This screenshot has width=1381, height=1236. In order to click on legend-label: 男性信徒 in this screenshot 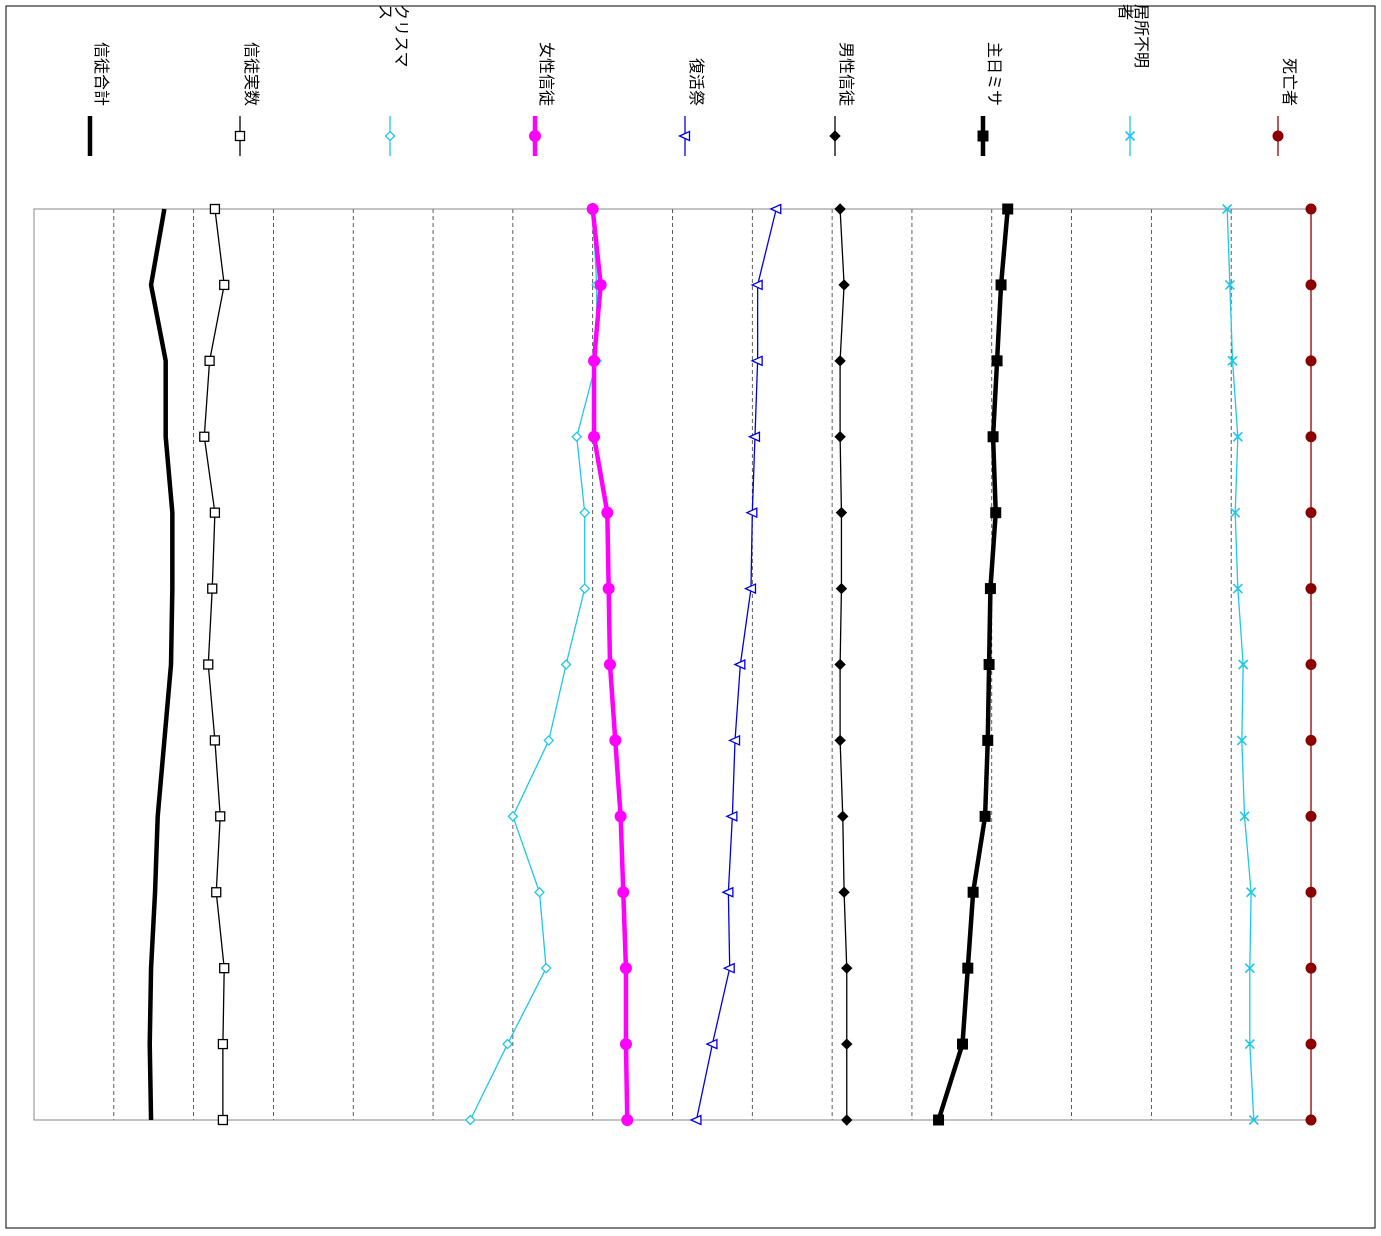, I will do `click(846, 74)`.